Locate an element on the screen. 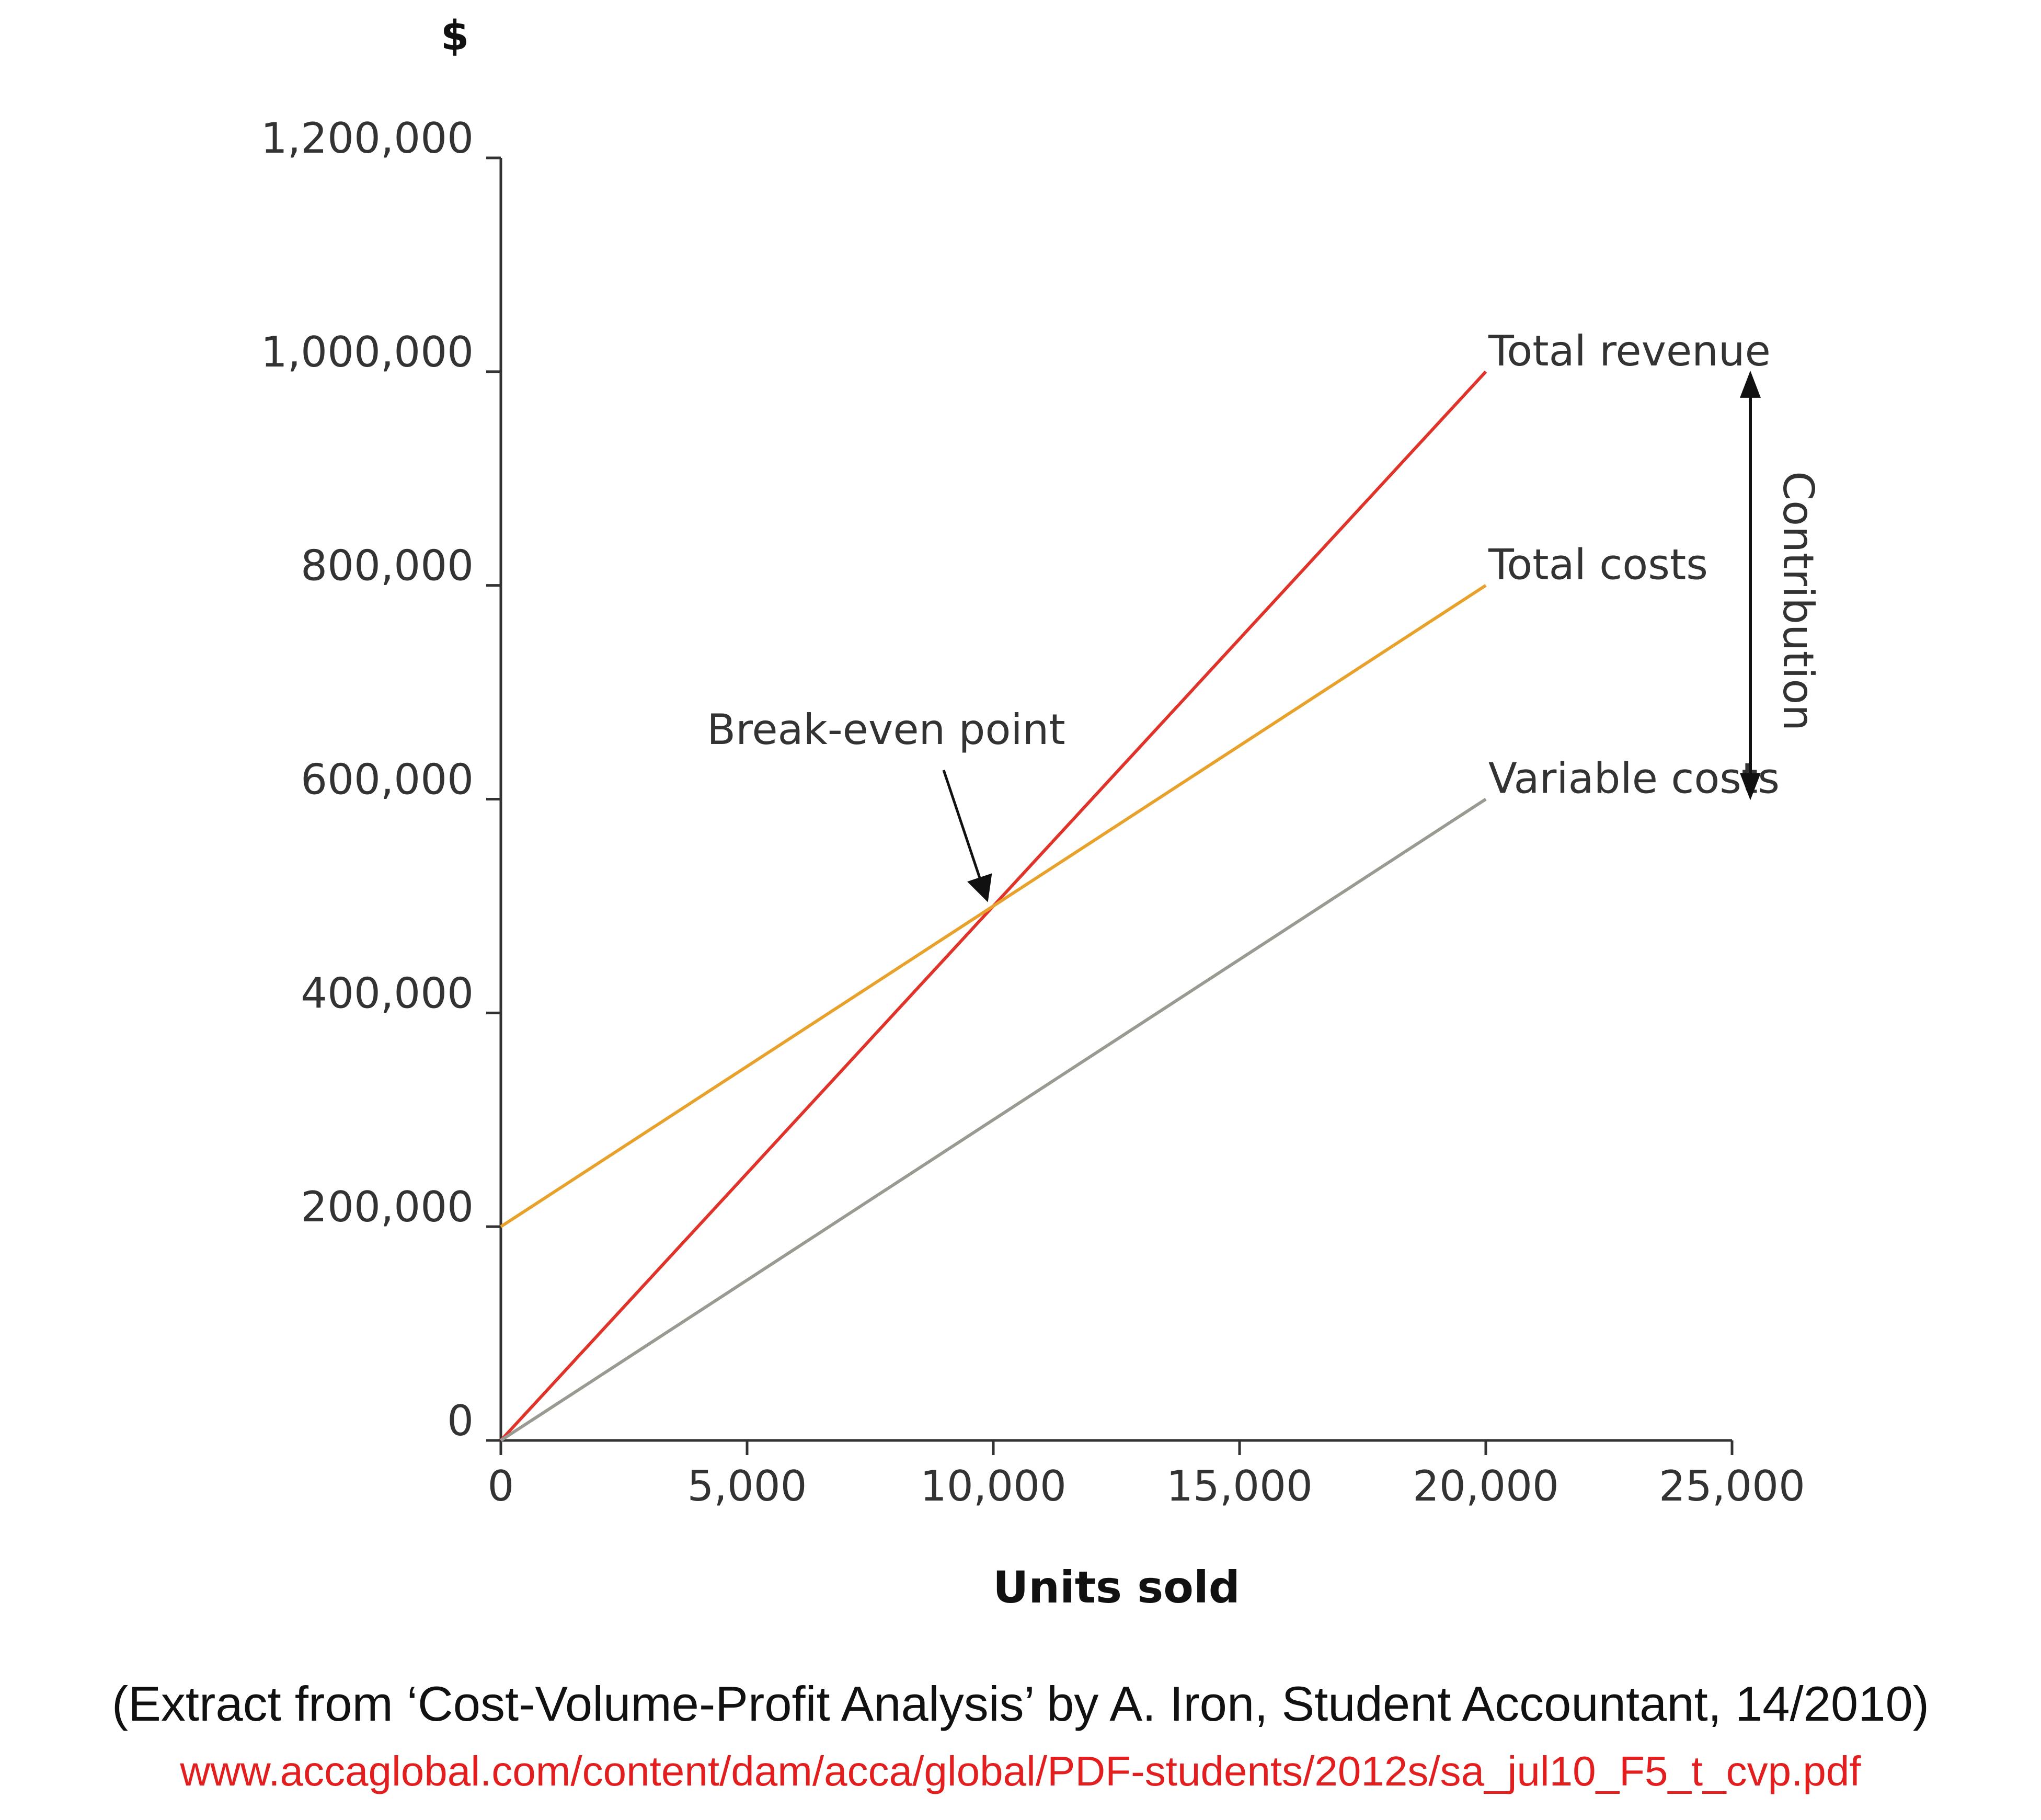 The image size is (2041, 1820). series-label: Variable costs is located at coordinates (1634, 779).